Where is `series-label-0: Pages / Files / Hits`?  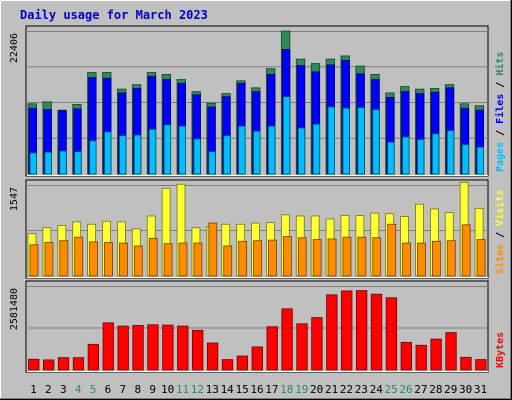
series-label-0: Pages / Files / Hits is located at coordinates (500, 112).